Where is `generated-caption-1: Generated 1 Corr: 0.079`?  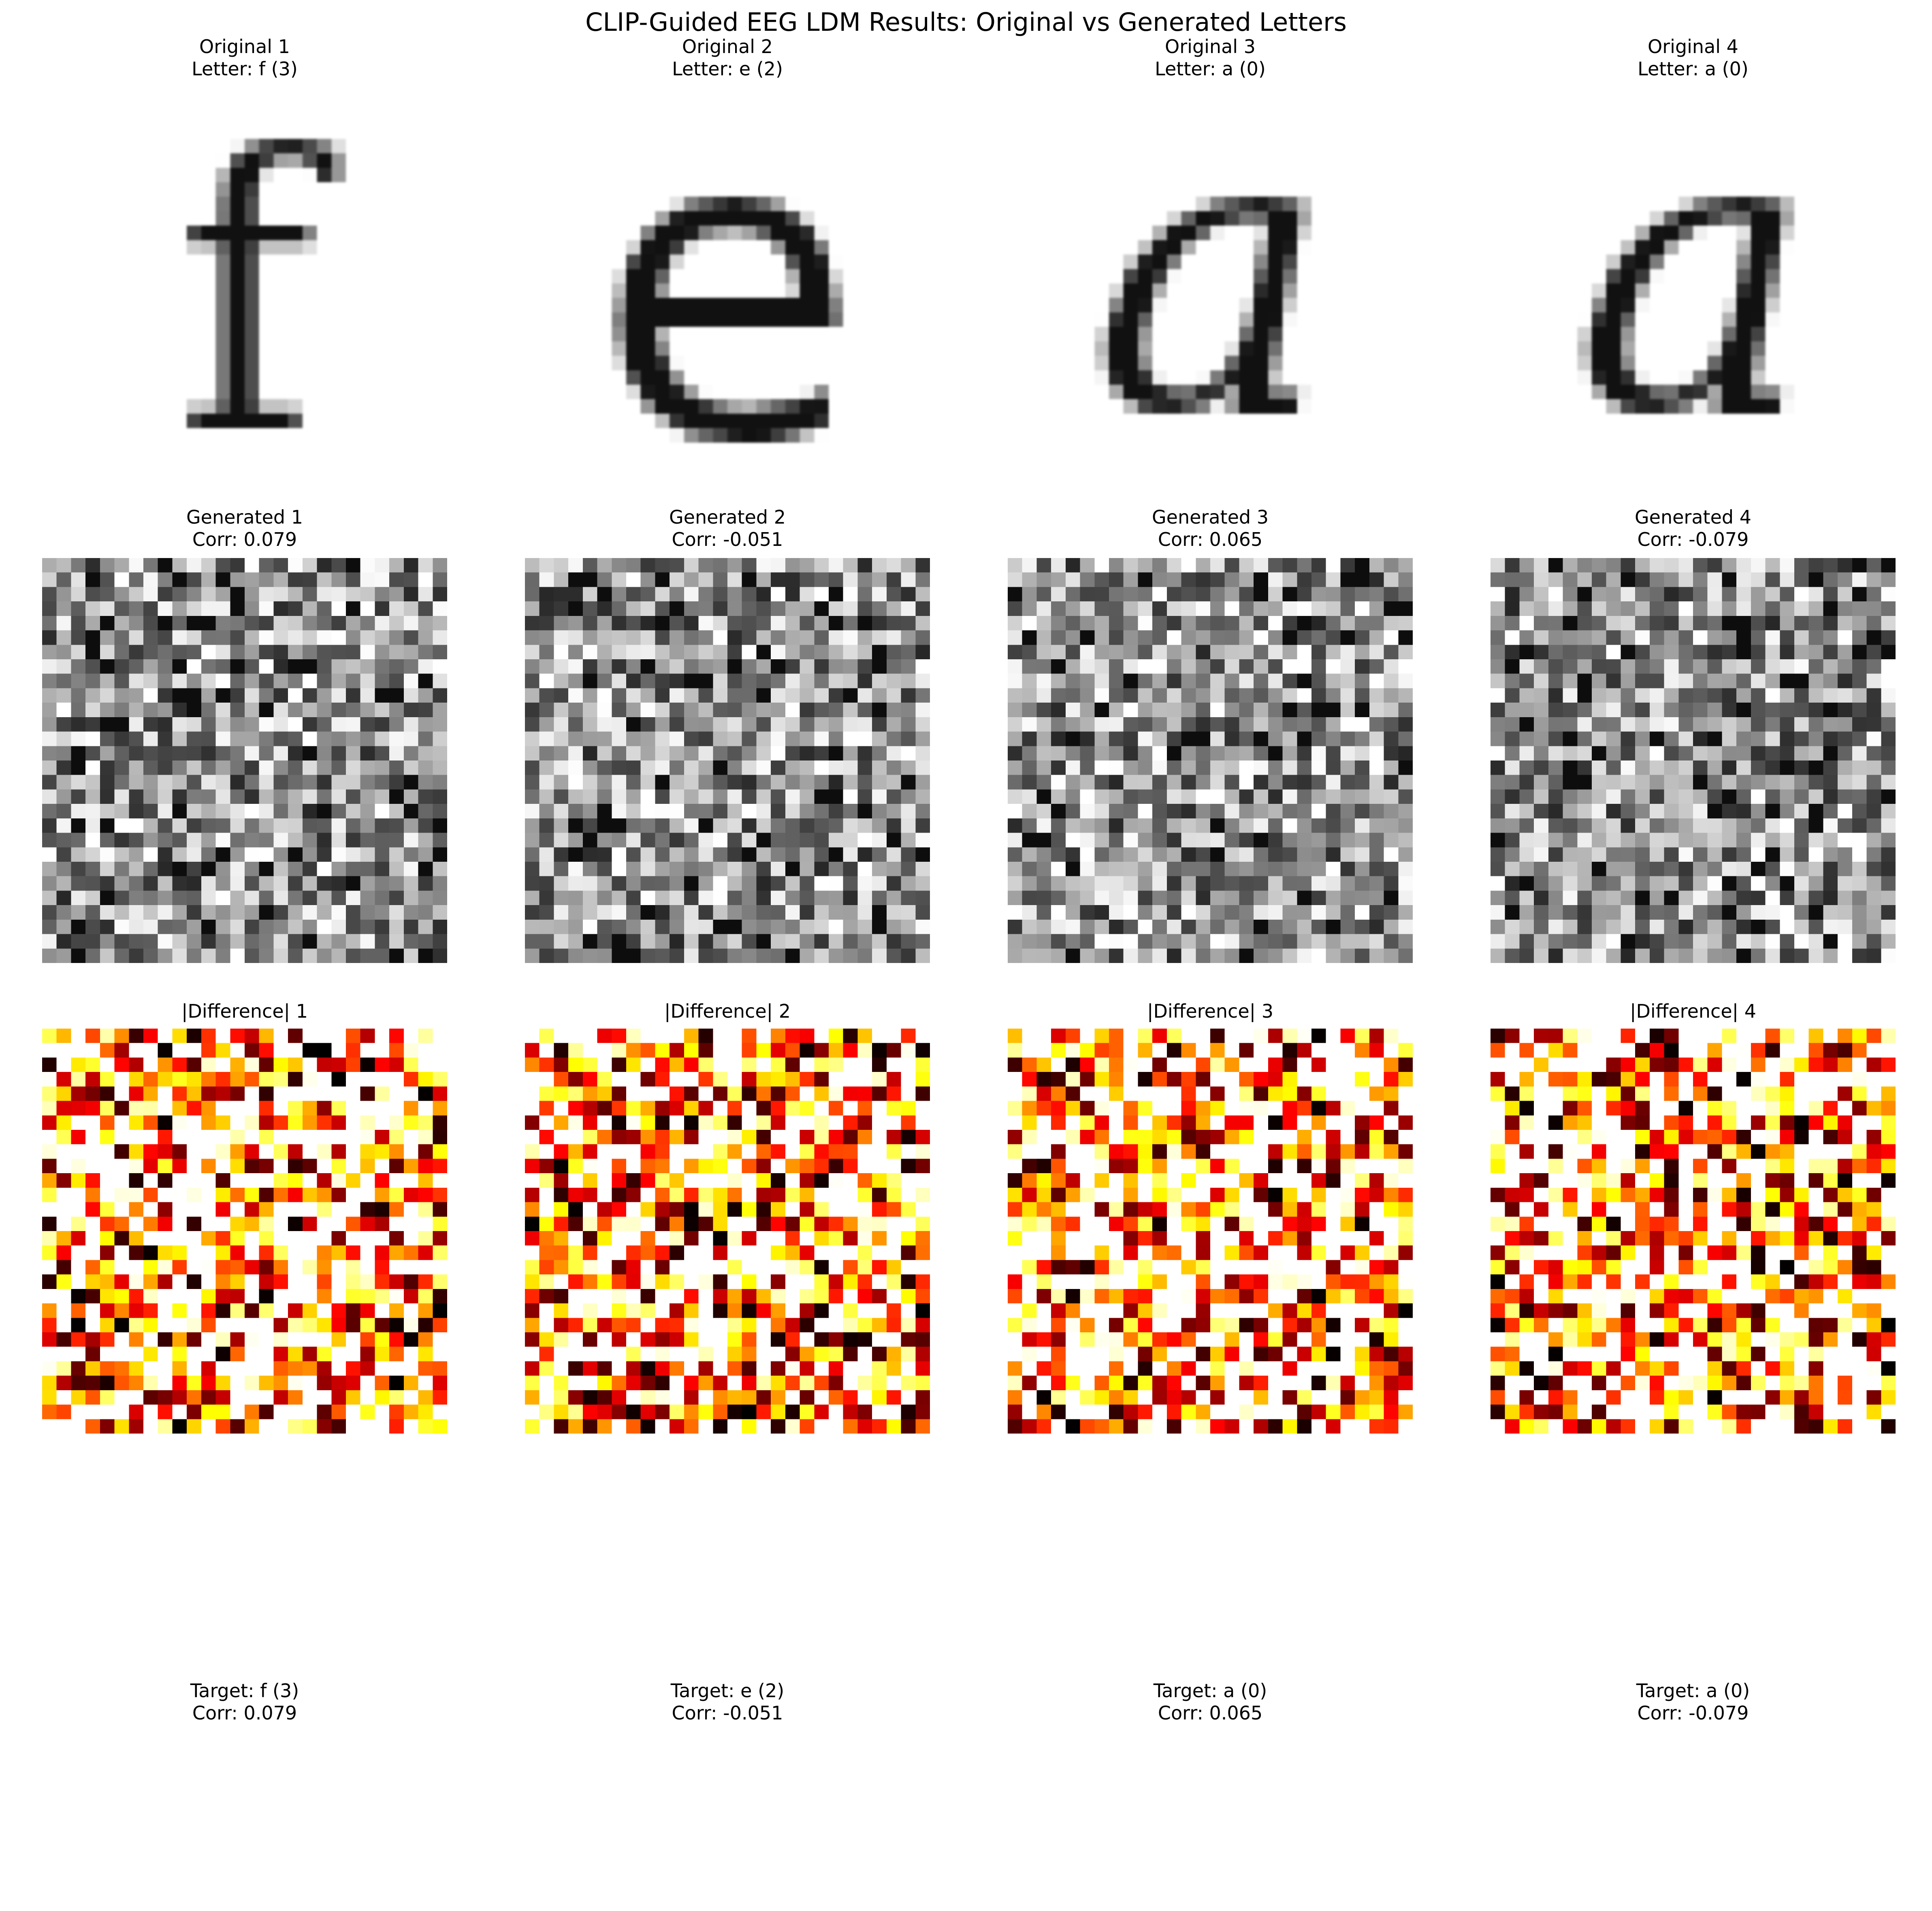
generated-caption-1: Generated 1 Corr: 0.079 is located at coordinates (245, 528).